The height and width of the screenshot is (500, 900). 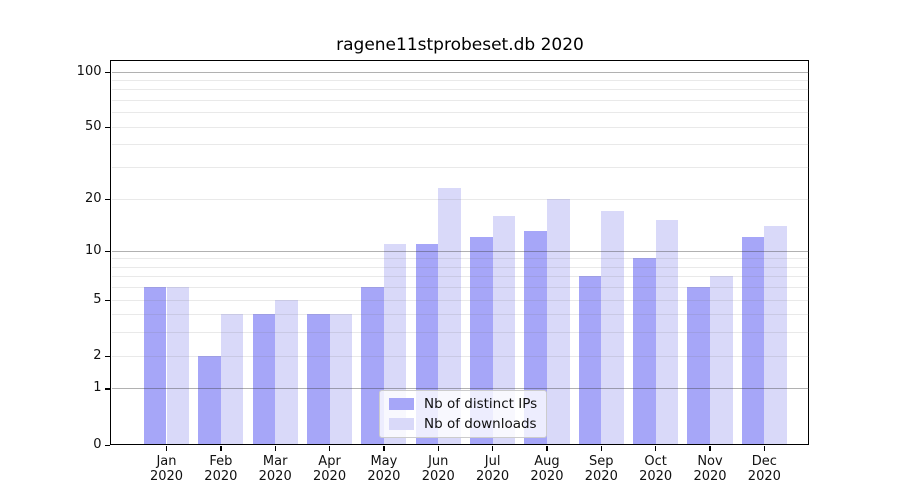 What do you see at coordinates (612, 327) in the screenshot?
I see `bar-downloads-sep` at bounding box center [612, 327].